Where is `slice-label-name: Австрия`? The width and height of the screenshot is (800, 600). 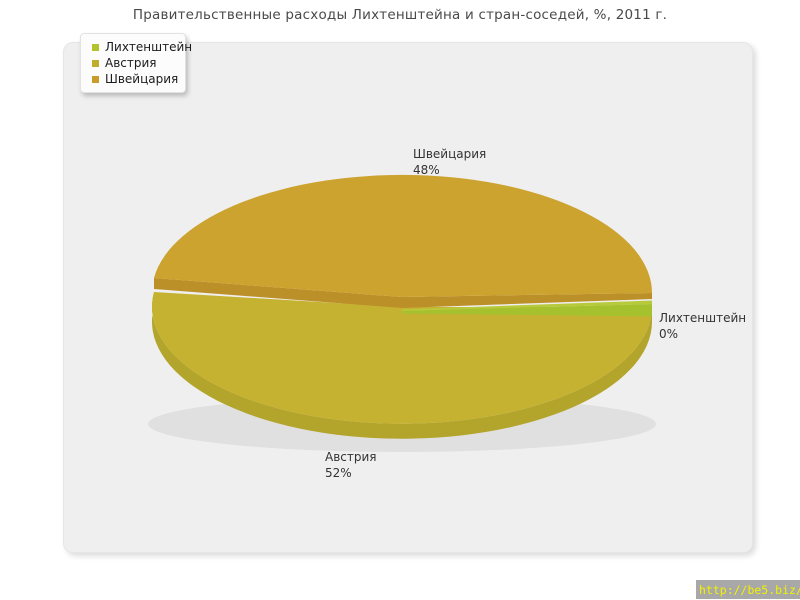 slice-label-name: Австрия is located at coordinates (351, 457).